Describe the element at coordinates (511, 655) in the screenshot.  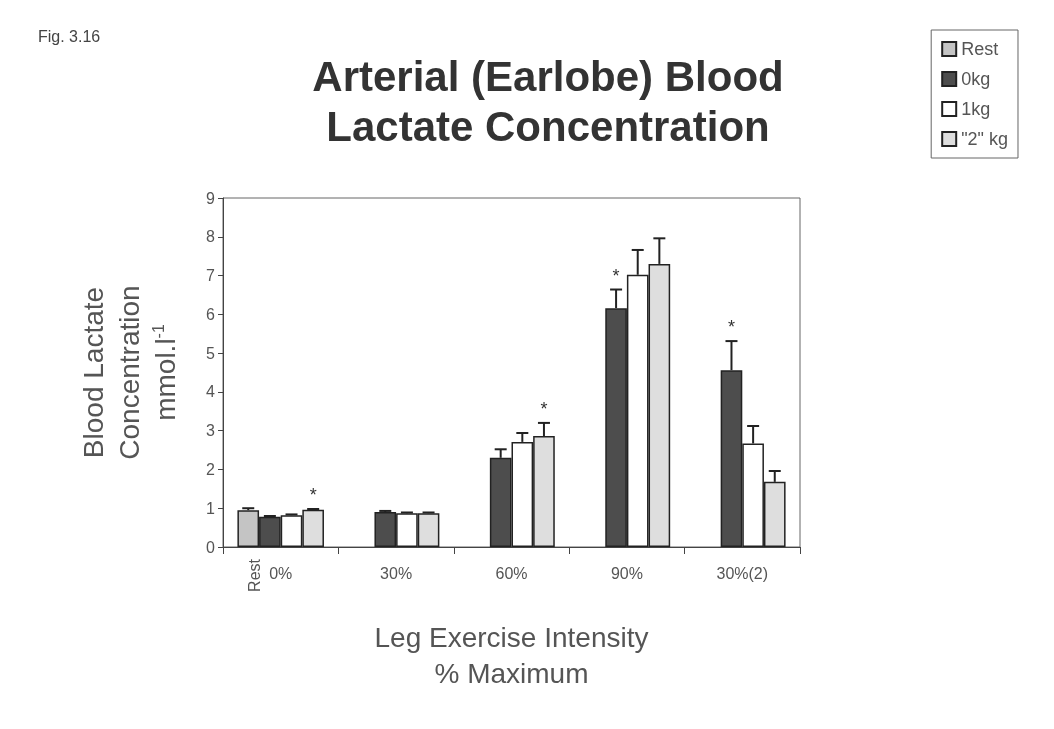
I see `x-axis-title: Leg Exercise Intensity % Maximum` at that location.